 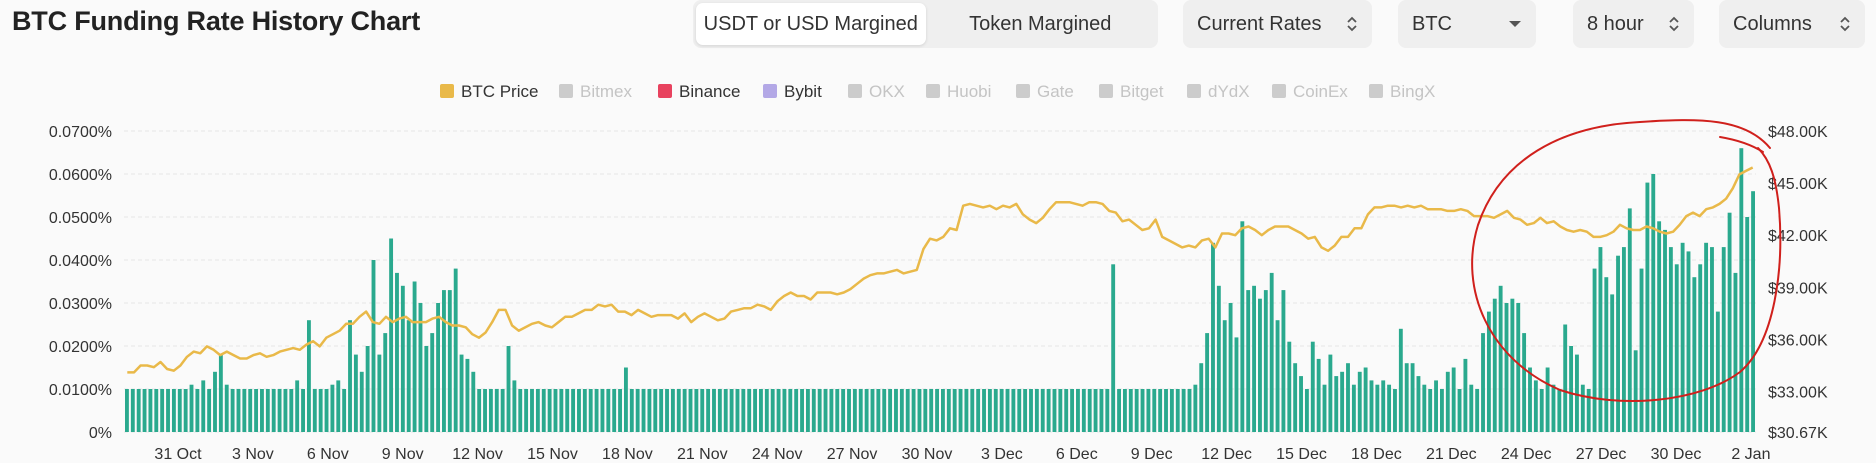 I want to click on legend-item: Gate, so click(x=1045, y=91).